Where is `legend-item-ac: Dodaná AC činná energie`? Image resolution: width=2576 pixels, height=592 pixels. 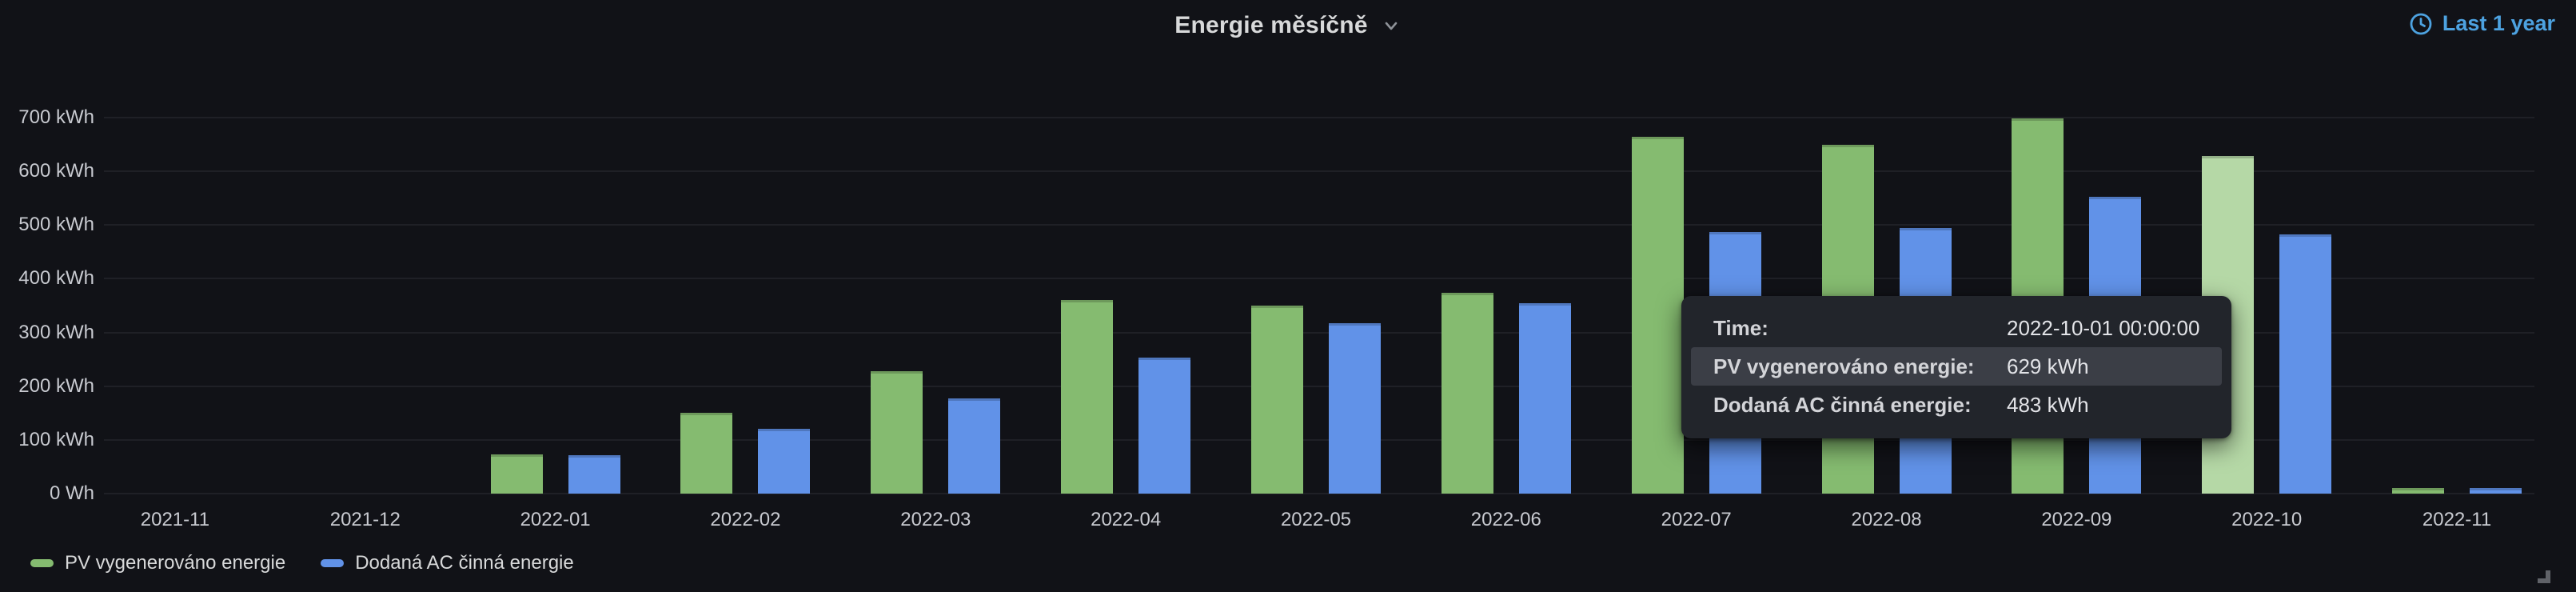 legend-item-ac: Dodaná AC činná energie is located at coordinates (448, 563).